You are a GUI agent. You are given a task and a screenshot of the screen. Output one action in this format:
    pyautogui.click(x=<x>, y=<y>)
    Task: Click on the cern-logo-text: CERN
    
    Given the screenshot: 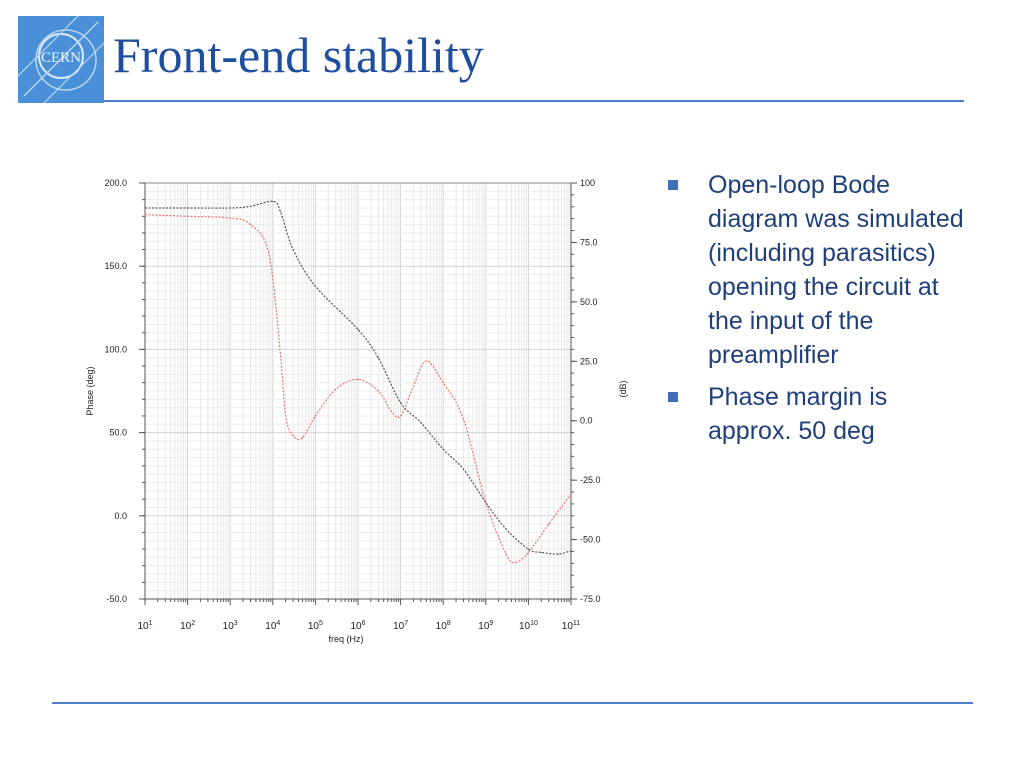 What is the action you would take?
    pyautogui.click(x=61, y=58)
    